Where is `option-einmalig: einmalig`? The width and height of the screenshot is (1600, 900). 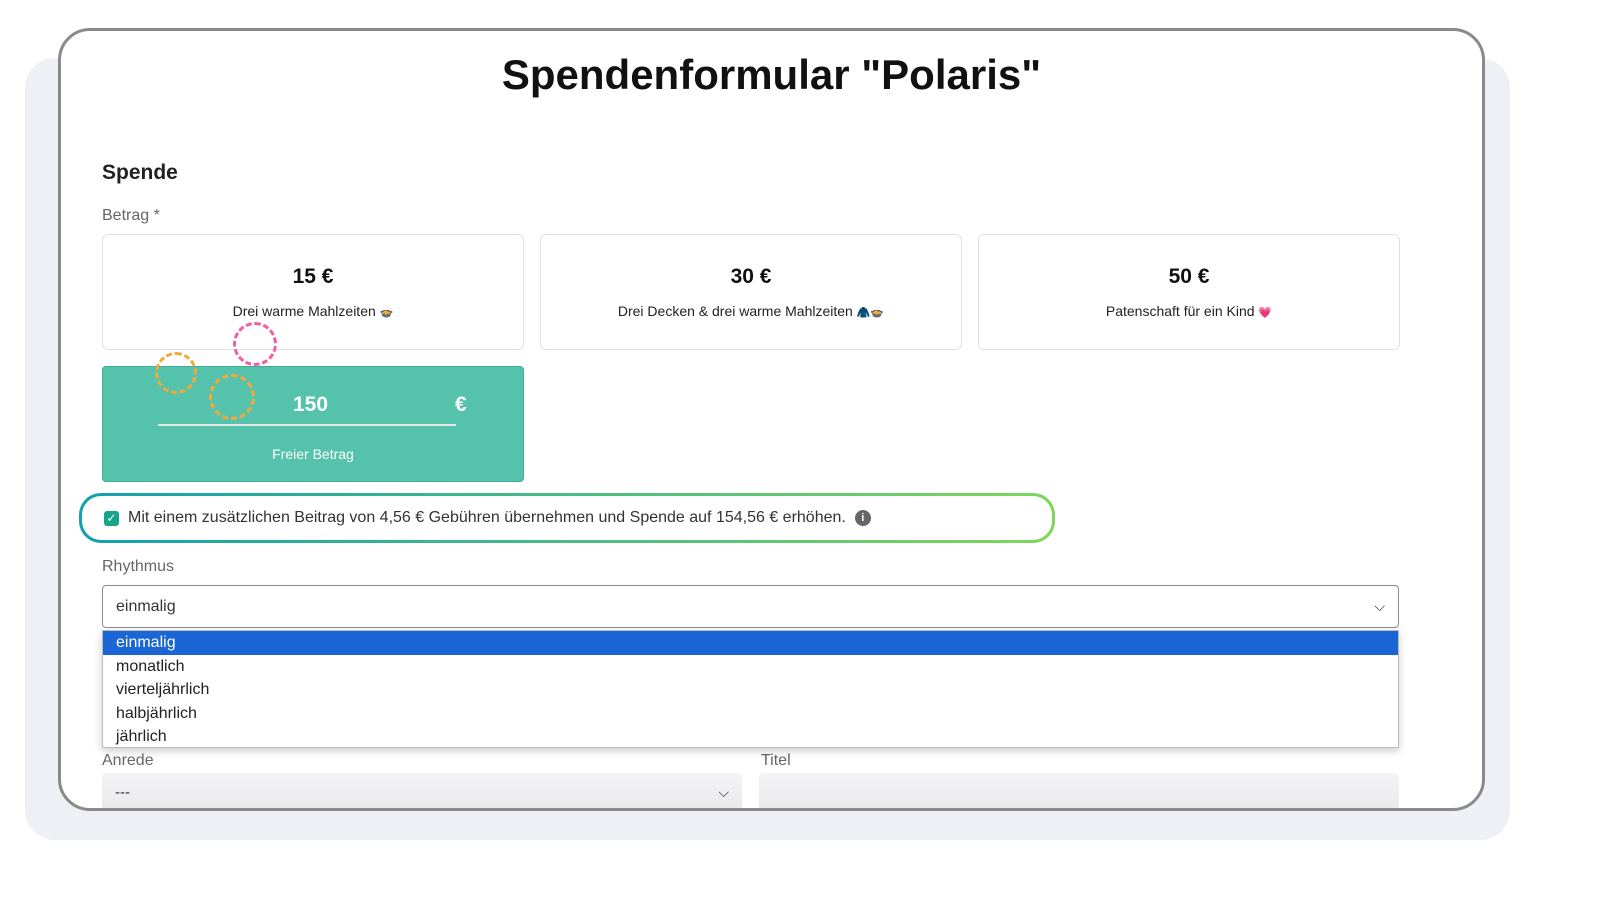 option-einmalig: einmalig is located at coordinates (750, 643).